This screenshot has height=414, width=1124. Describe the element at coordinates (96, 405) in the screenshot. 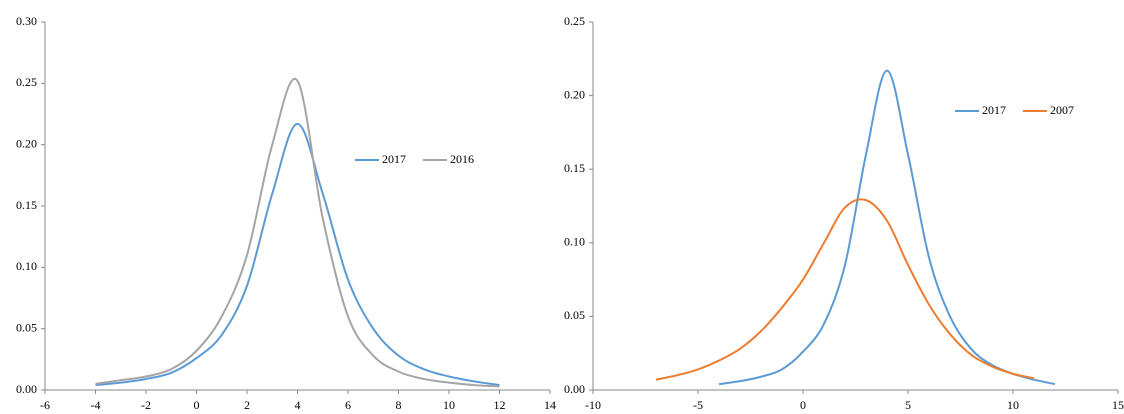

I see `x-tick-label: -4` at that location.